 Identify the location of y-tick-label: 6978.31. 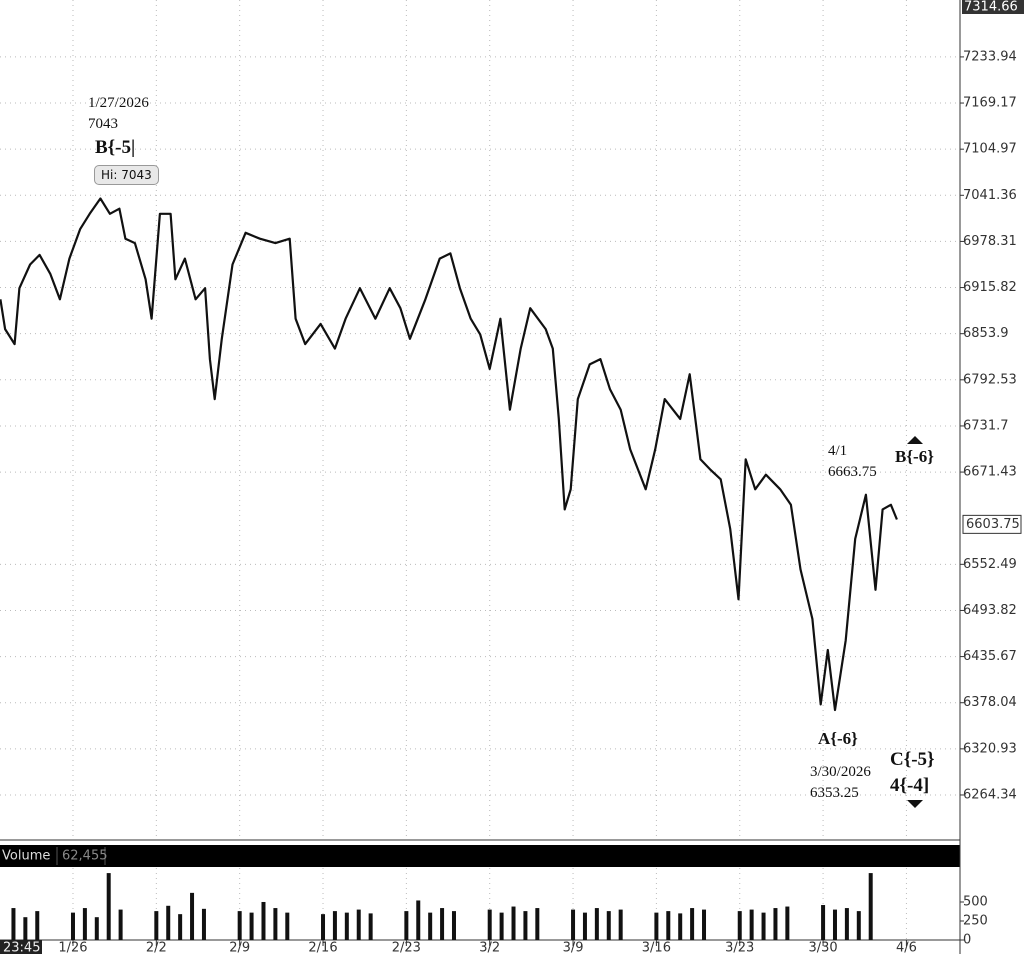
(990, 241).